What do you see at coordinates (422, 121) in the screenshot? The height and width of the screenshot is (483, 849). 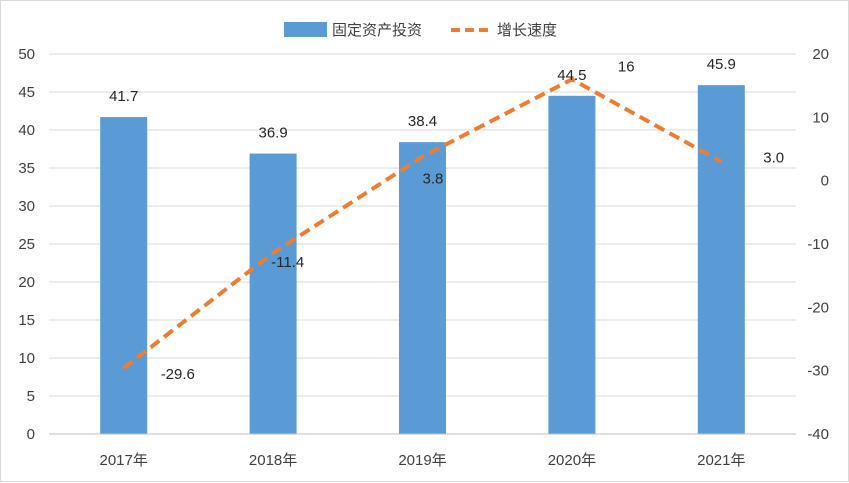 I see `bar-data-label: 38.4` at bounding box center [422, 121].